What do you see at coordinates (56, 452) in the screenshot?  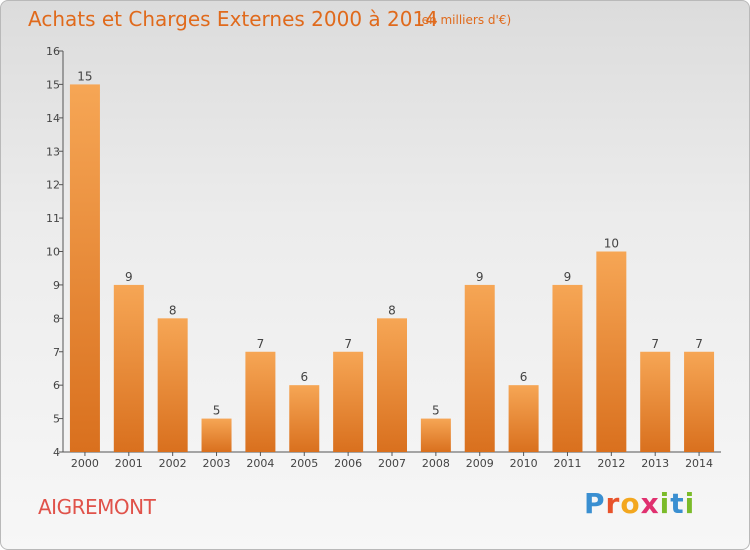 I see `y-tick-label: 4` at bounding box center [56, 452].